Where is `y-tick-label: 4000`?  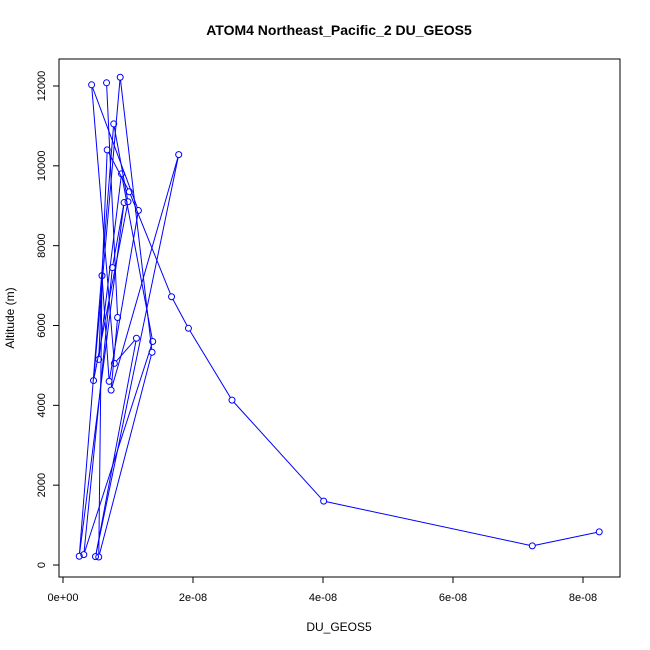
y-tick-label: 4000 is located at coordinates (42, 405).